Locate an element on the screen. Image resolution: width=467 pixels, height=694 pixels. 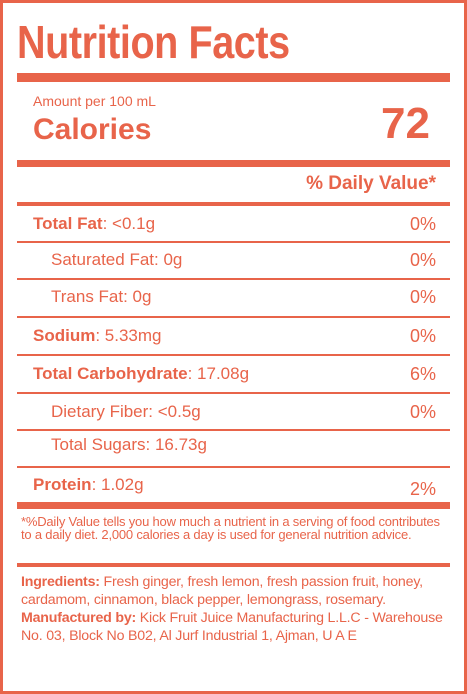
nutrient-name: Sodium: 5.33mg is located at coordinates (97, 335).